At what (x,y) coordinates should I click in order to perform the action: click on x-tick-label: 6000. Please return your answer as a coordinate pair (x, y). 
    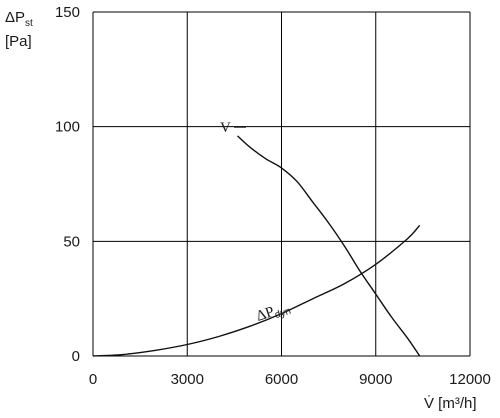
    Looking at the image, I should click on (281, 379).